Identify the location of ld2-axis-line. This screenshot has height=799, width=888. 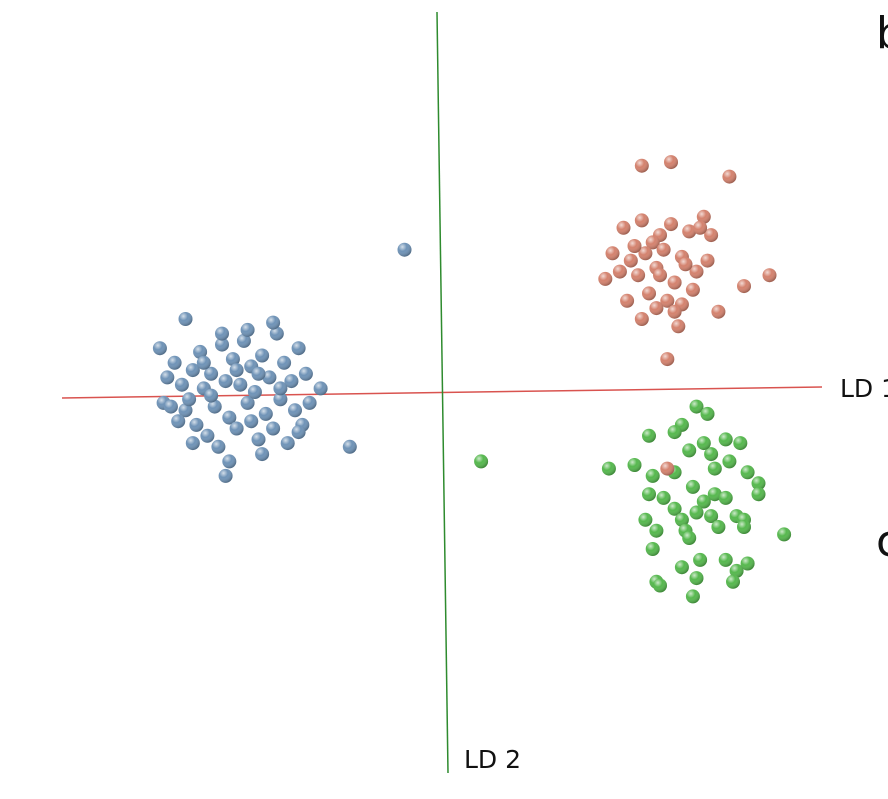
(442, 392).